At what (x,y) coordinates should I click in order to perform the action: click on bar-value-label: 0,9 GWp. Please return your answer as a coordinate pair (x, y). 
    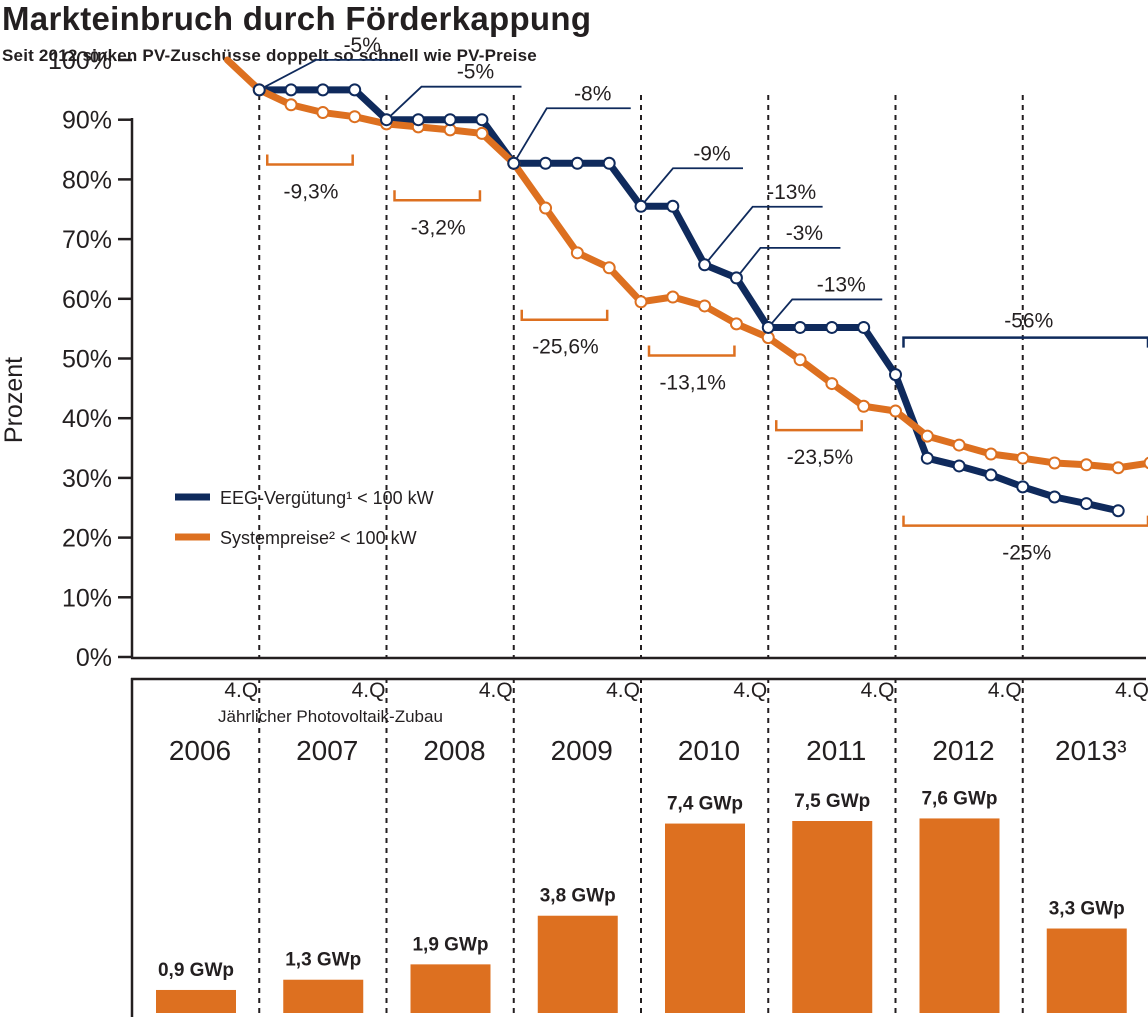
    Looking at the image, I should click on (196, 970).